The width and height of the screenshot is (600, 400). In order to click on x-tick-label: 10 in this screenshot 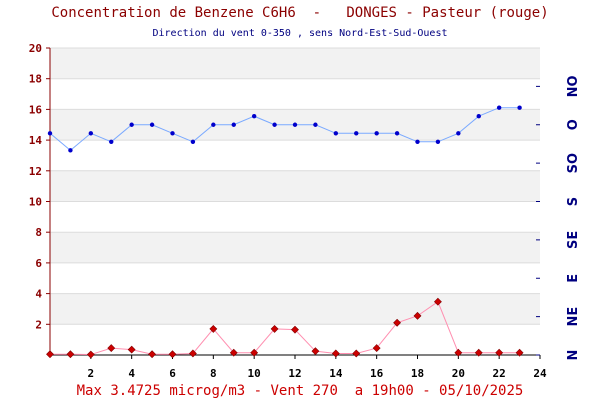, I will do `click(254, 373)`.